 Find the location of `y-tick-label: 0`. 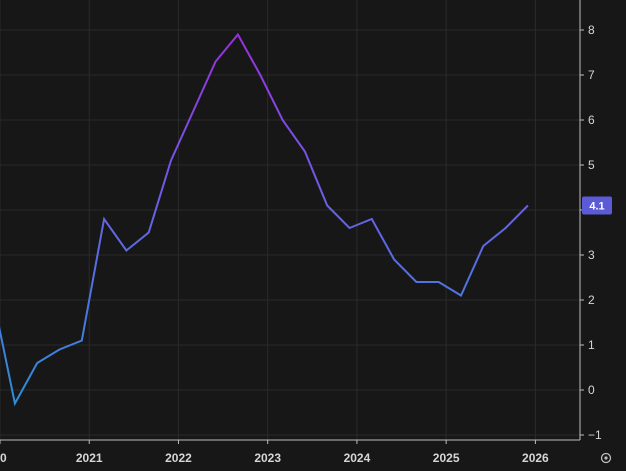

y-tick-label: 0 is located at coordinates (591, 390).